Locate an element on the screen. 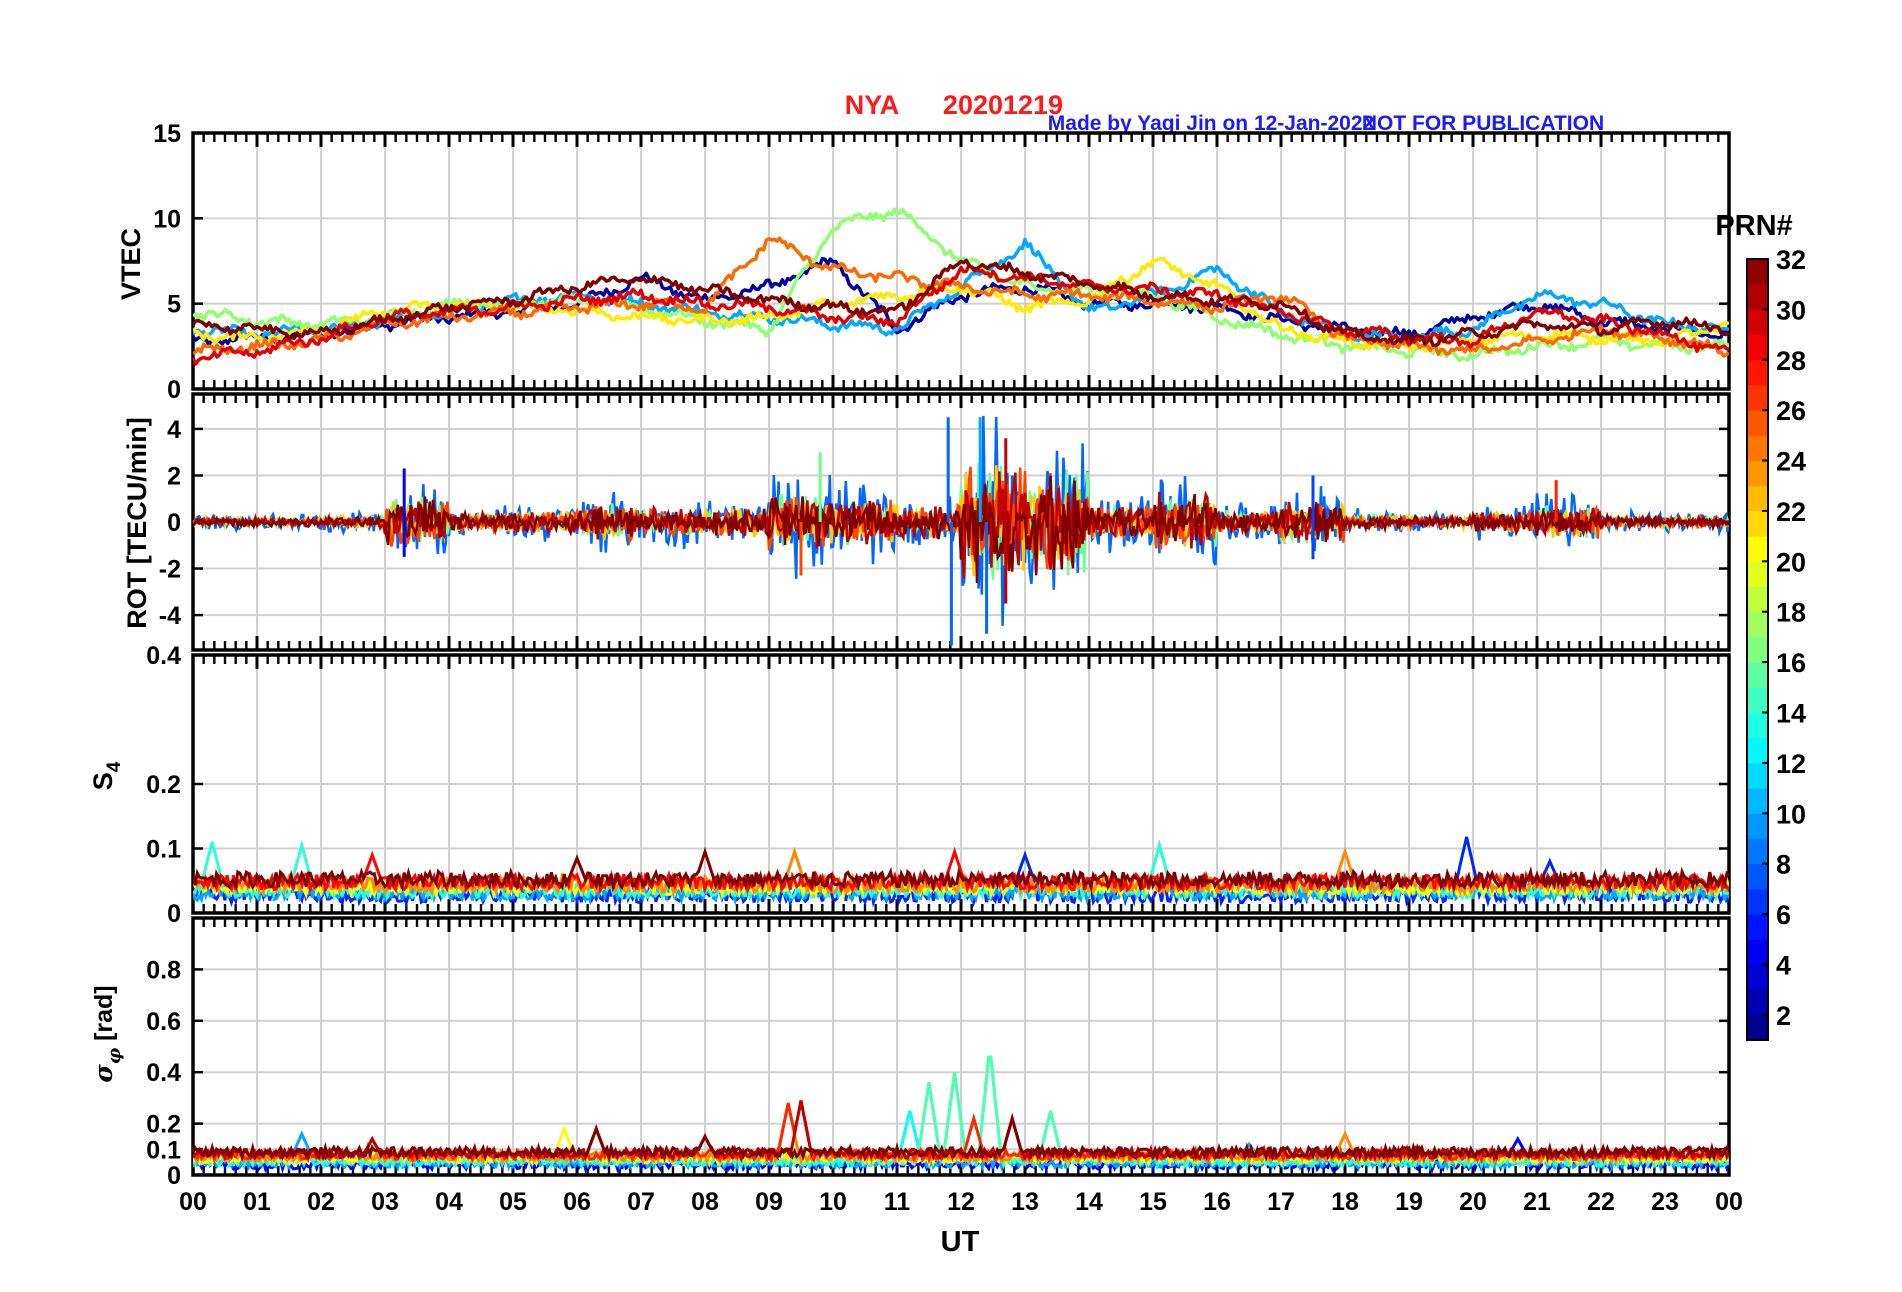 The height and width of the screenshot is (1292, 1902). colorbar-tick-label: 6 is located at coordinates (1783, 915).